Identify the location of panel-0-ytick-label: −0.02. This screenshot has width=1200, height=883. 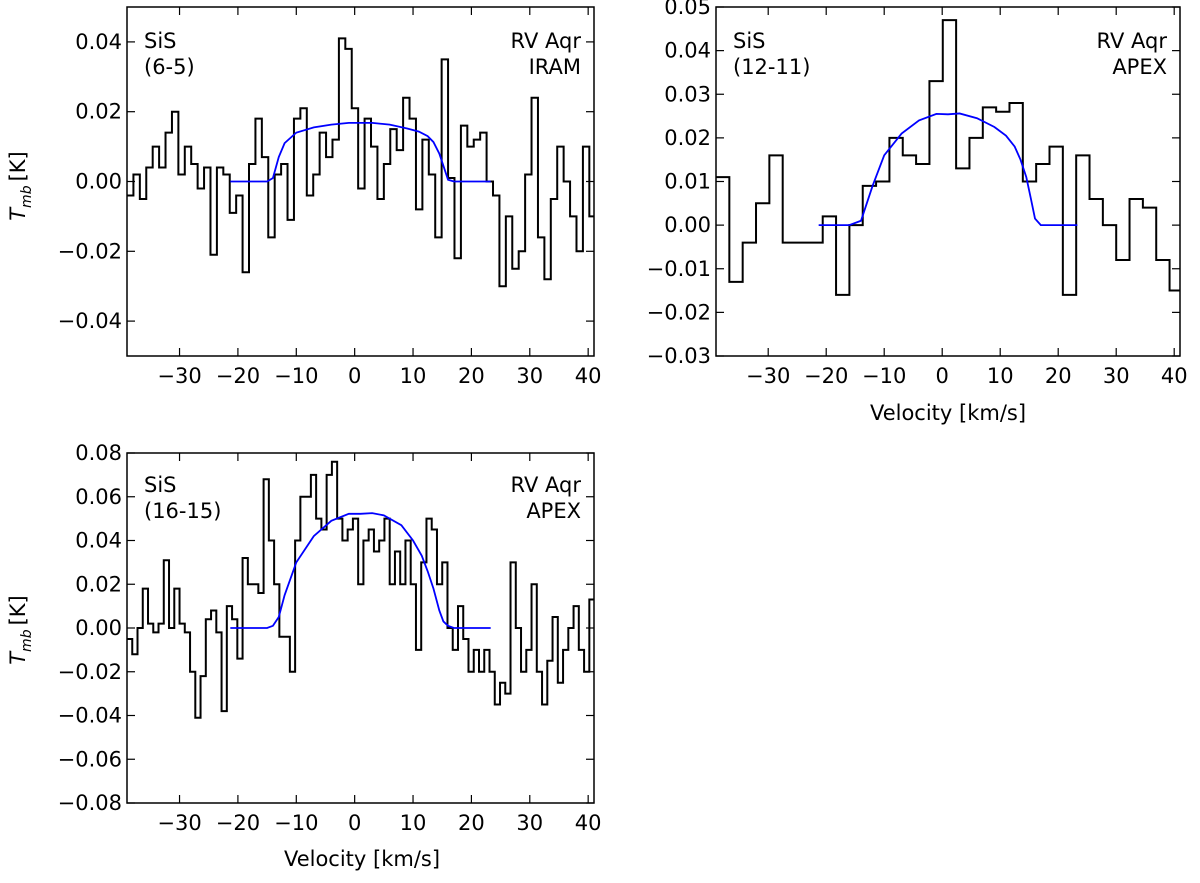
(90, 251).